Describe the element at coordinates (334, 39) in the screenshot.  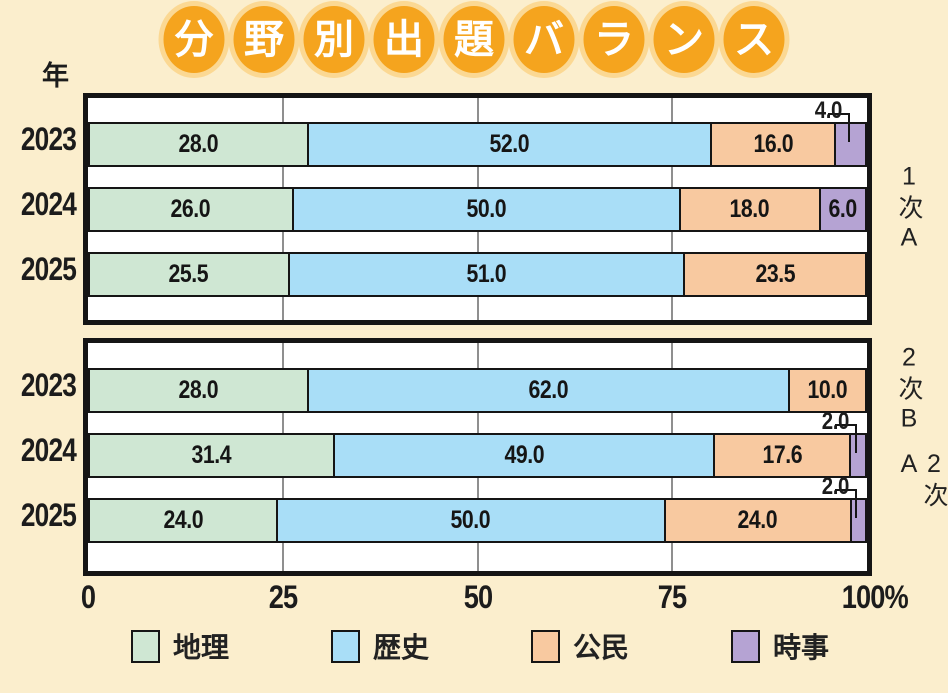
I see `title-char: 別` at that location.